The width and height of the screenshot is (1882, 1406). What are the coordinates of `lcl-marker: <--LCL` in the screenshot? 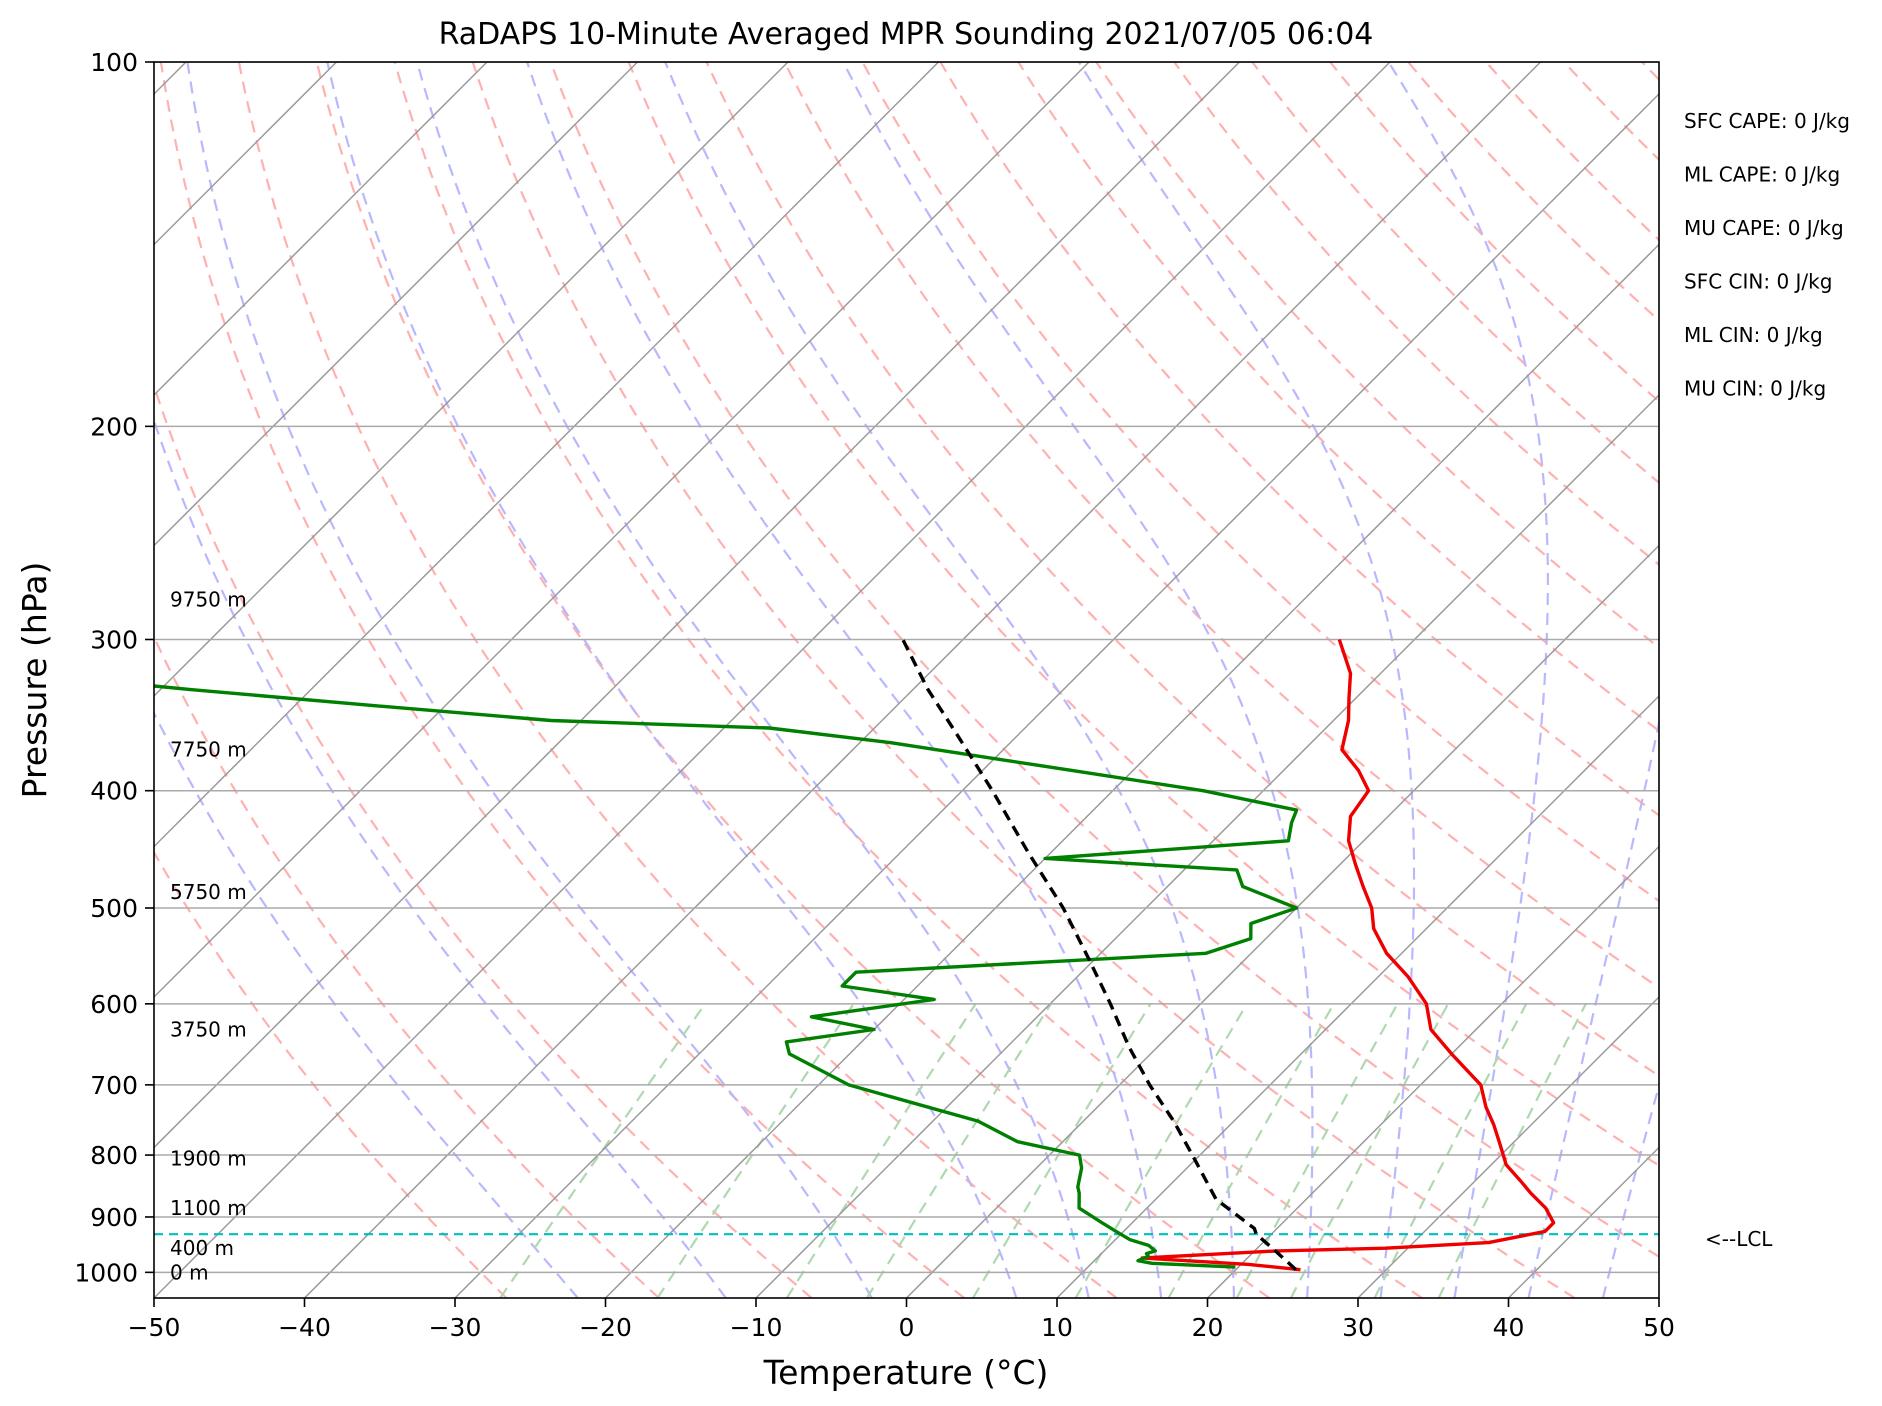 It's located at (963, 1239).